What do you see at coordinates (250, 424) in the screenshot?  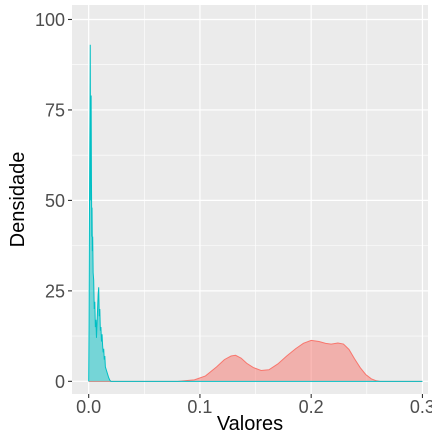 I see `x-axis-title: Valores` at bounding box center [250, 424].